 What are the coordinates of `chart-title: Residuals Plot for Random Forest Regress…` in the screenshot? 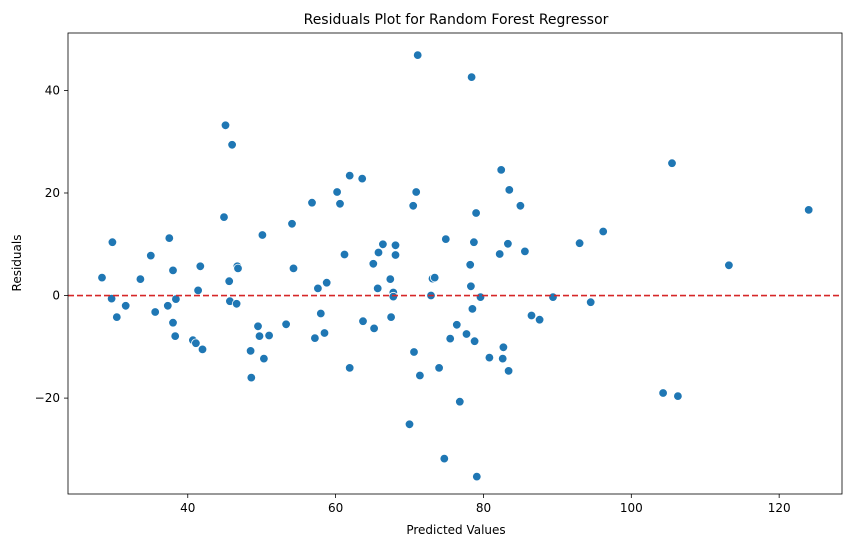 It's located at (456, 20).